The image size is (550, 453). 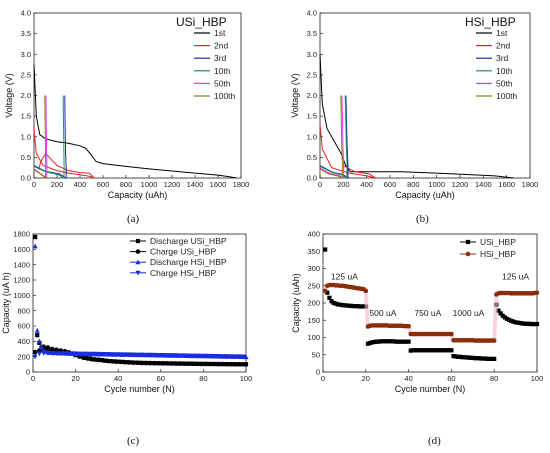 What do you see at coordinates (498, 242) in the screenshot?
I see `legend-label: USi_HBP` at bounding box center [498, 242].